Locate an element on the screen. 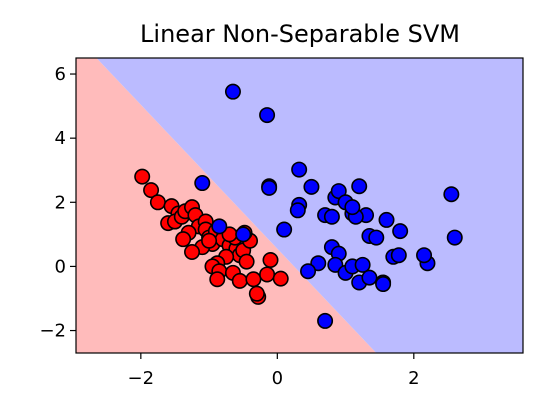 This screenshot has height=418, width=542. y-tick-label: 6 is located at coordinates (60, 74).